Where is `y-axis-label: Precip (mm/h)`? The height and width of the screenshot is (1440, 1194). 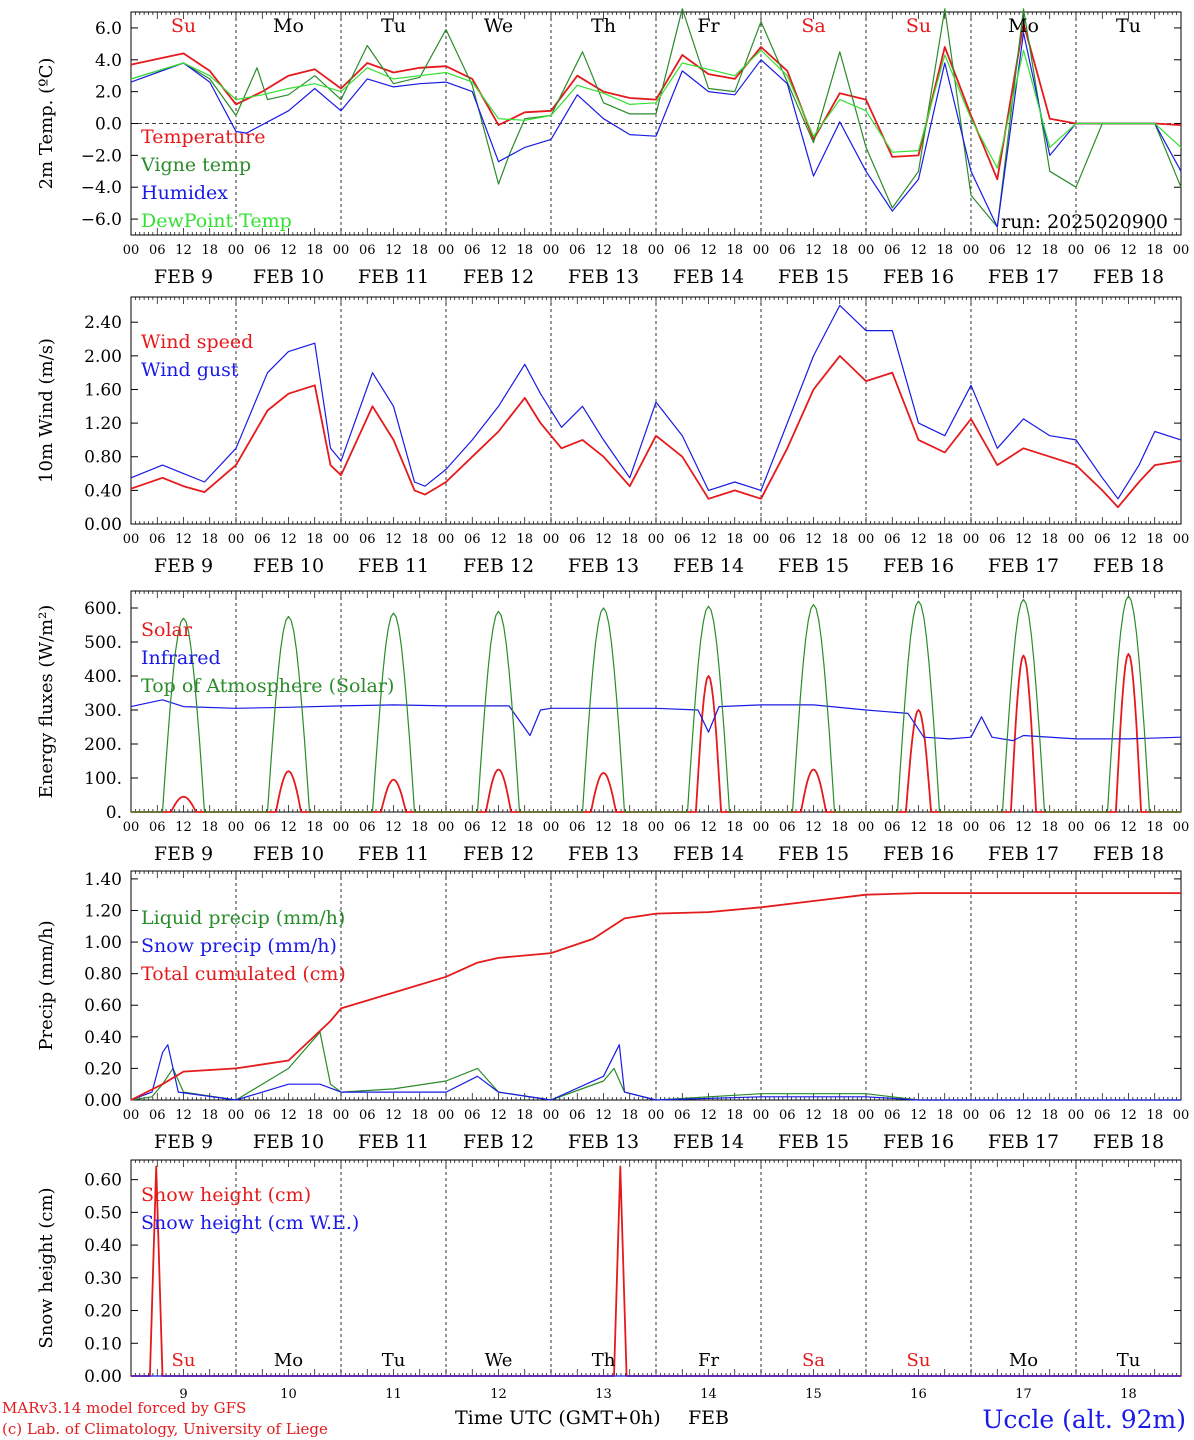
y-axis-label: Precip (mm/h) is located at coordinates (46, 985).